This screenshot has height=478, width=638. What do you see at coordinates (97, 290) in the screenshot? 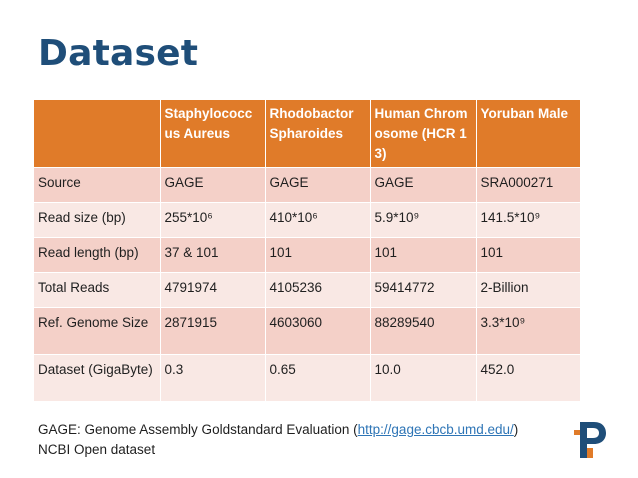
I see `row-label: Total Reads` at bounding box center [97, 290].